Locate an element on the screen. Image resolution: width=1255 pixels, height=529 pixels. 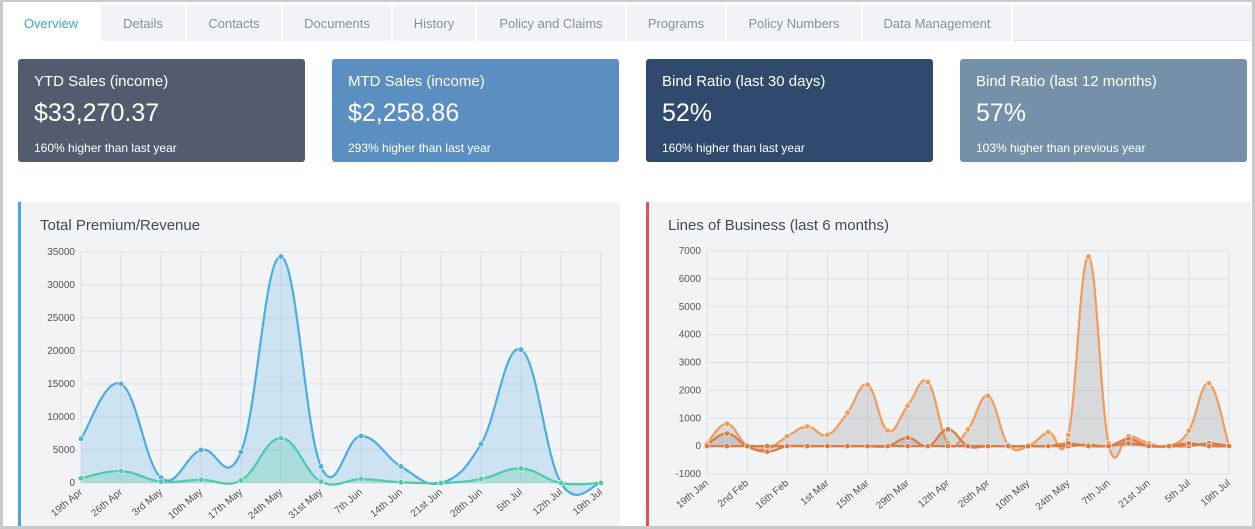
x-tick-label: 2nd Feb is located at coordinates (734, 494).